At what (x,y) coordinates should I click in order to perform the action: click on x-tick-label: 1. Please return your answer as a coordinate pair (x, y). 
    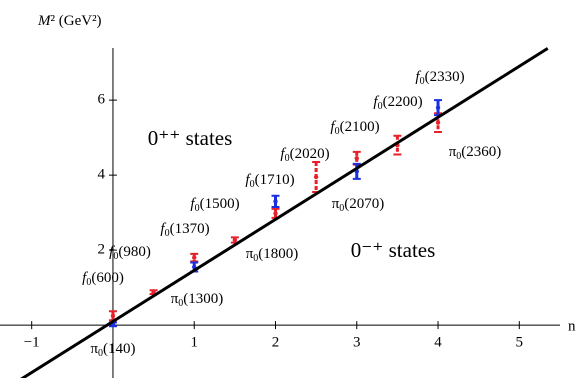
    Looking at the image, I should click on (194, 343).